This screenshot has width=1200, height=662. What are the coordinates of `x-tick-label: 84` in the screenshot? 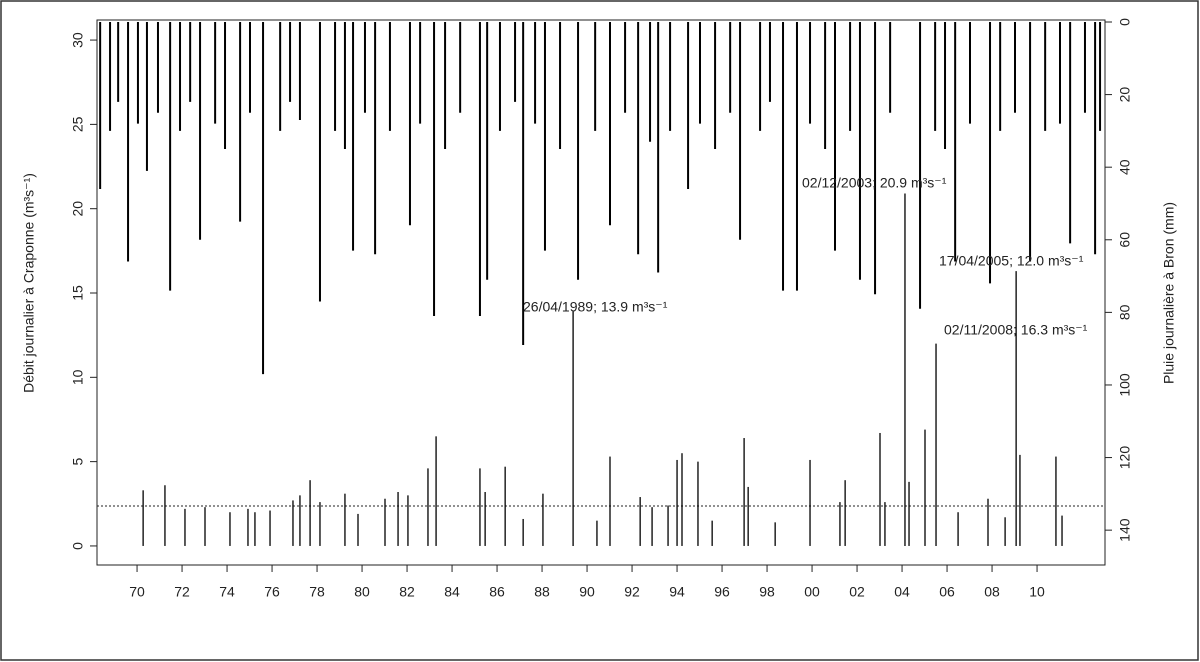 It's located at (452, 592).